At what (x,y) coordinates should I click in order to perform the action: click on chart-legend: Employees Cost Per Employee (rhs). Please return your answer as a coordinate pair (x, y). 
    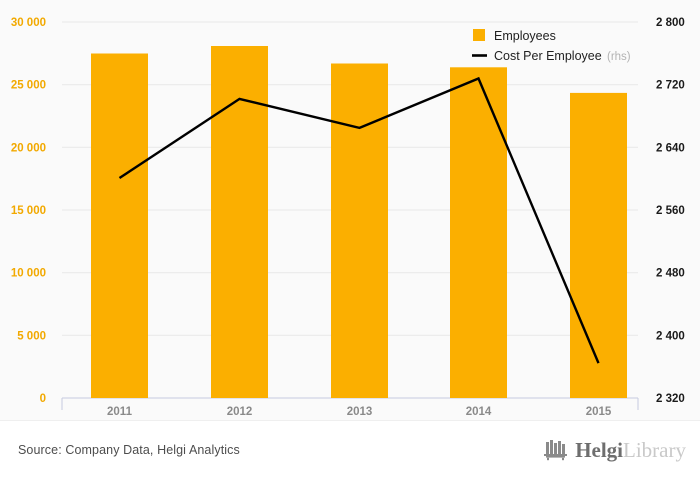
    Looking at the image, I should click on (551, 46).